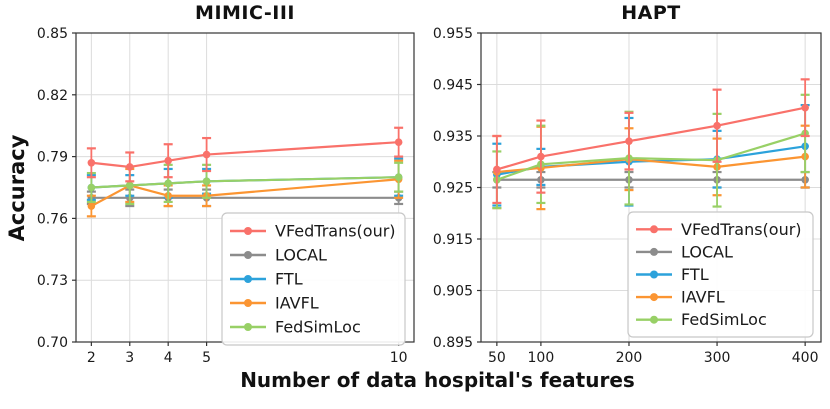 The width and height of the screenshot is (830, 409). I want to click on y-tick-label: 0.945, so click(453, 86).